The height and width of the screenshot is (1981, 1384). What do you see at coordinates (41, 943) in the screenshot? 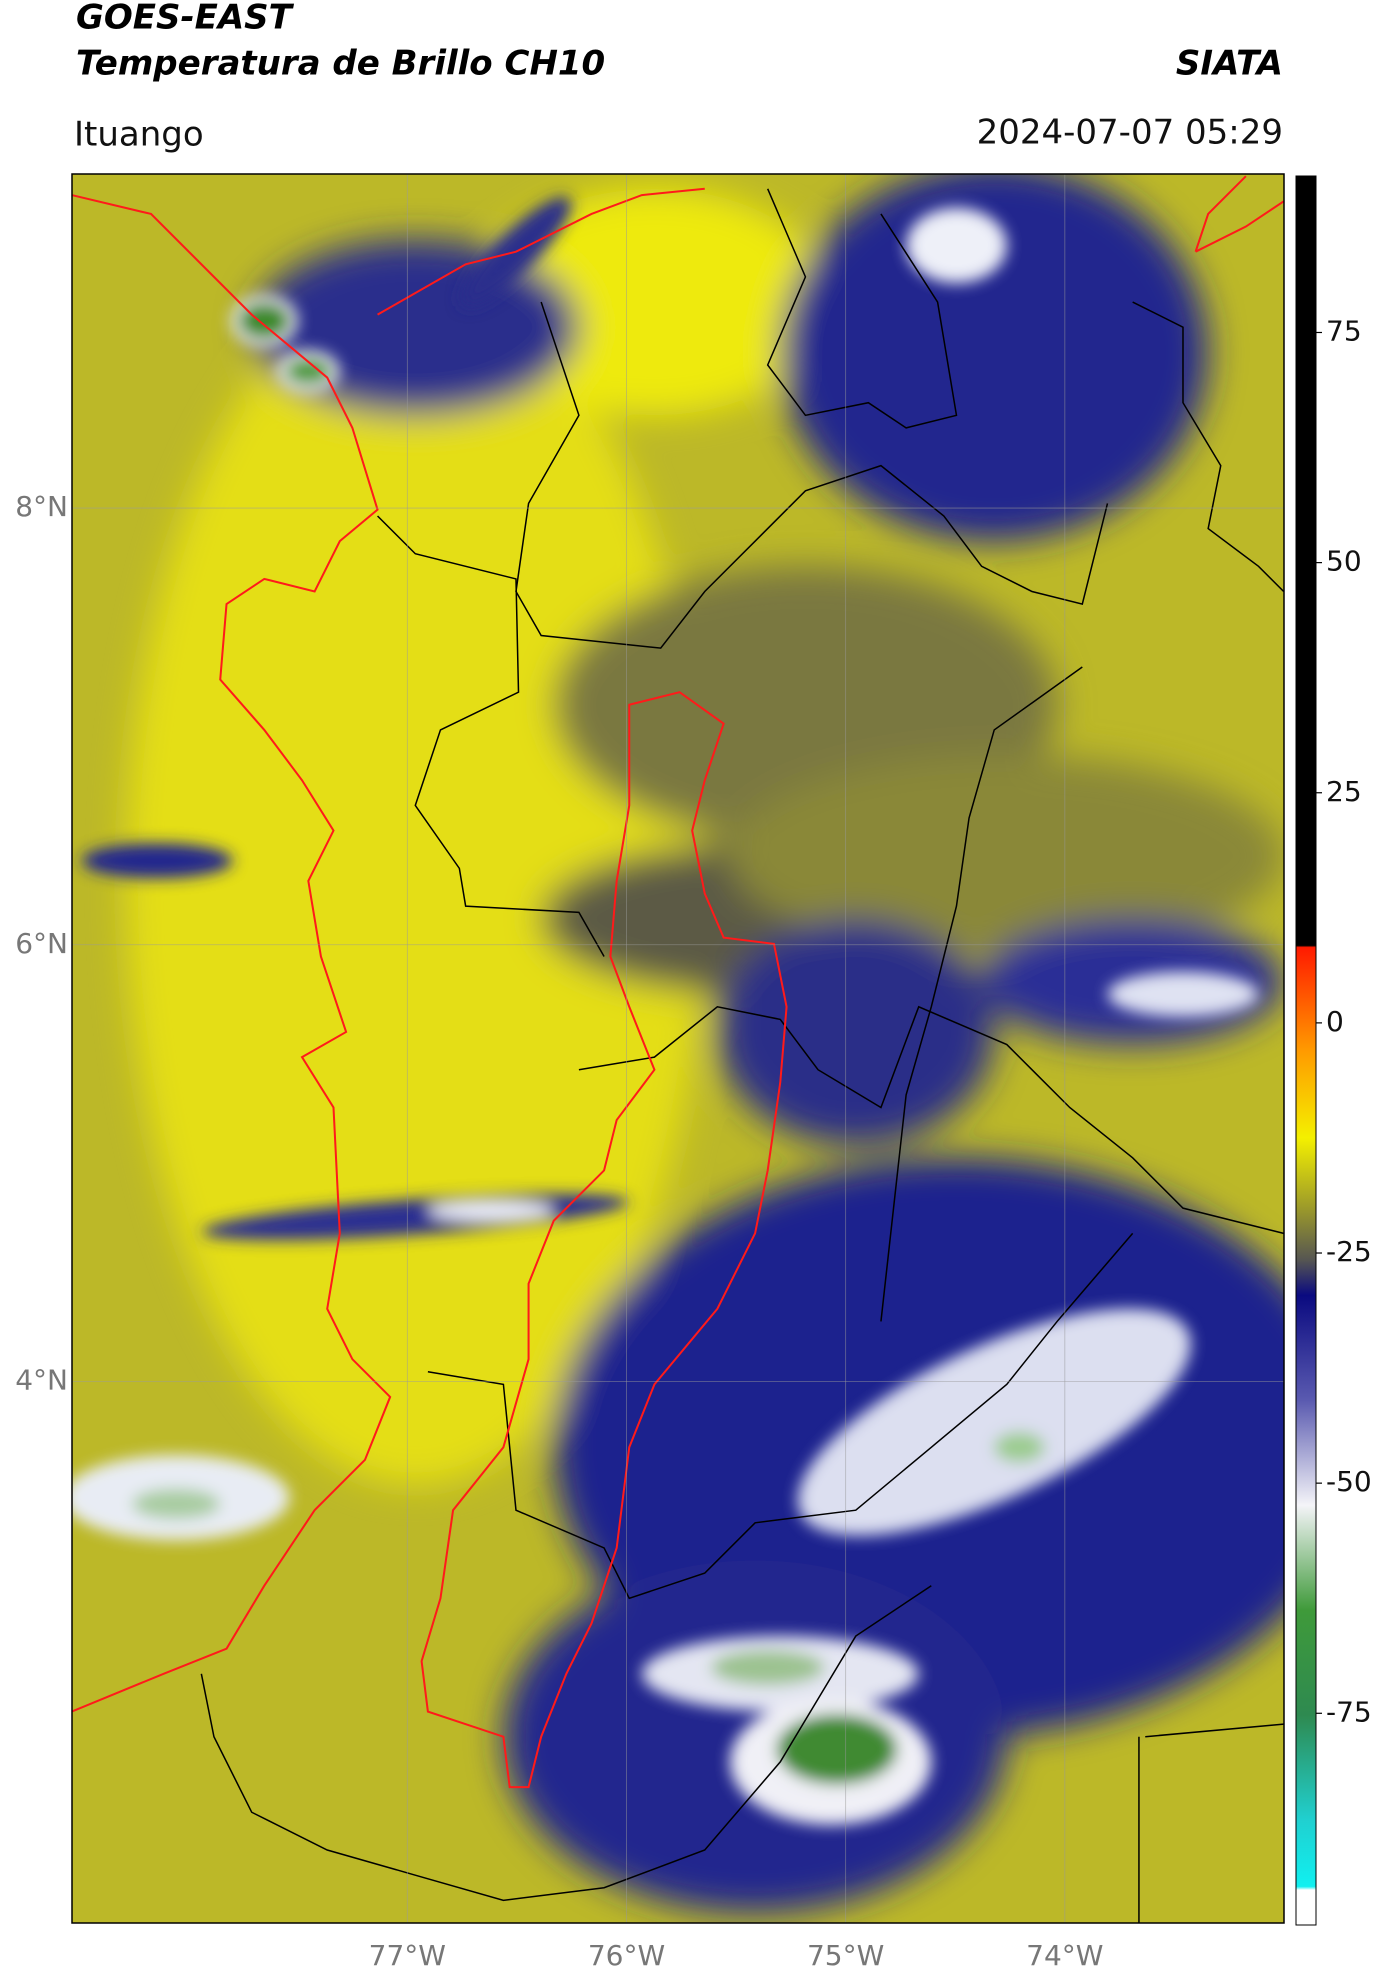
I see `lat-label: 6°N` at bounding box center [41, 943].